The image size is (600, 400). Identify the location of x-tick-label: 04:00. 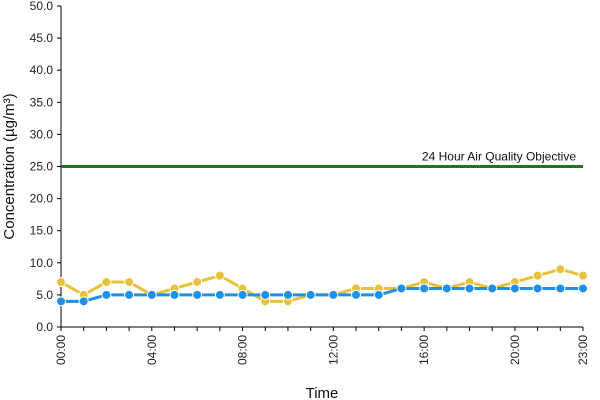
(152, 350).